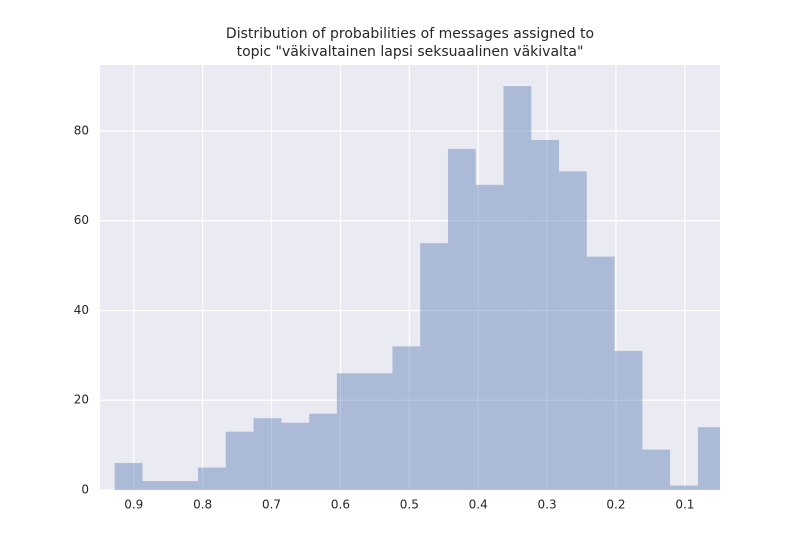 The image size is (800, 554). Describe the element at coordinates (81, 220) in the screenshot. I see `y-tick-label: 60` at that location.